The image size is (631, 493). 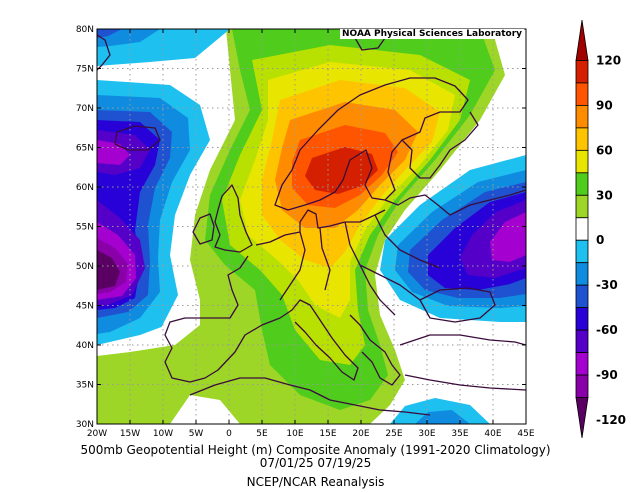 I want to click on x-tick-label: 15E, so click(x=327, y=434).